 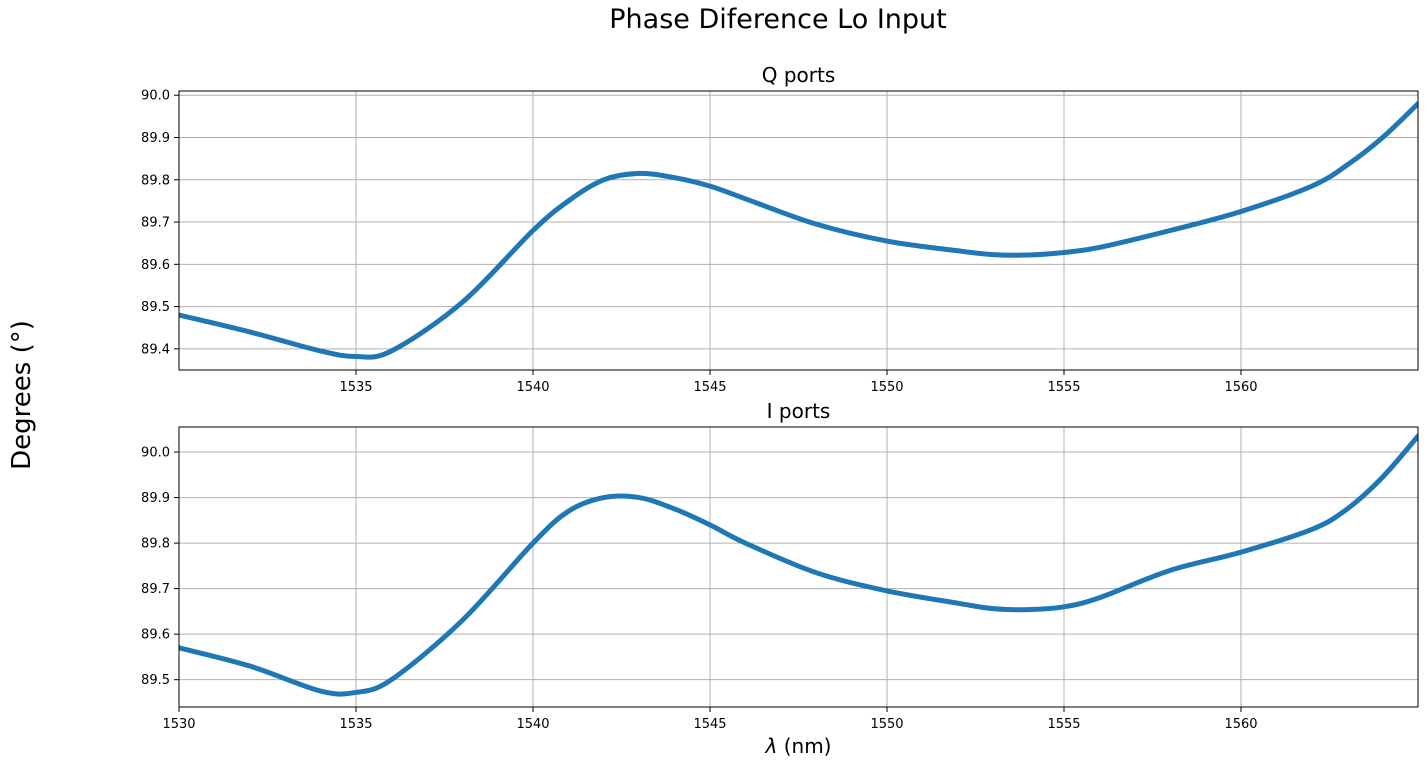 I want to click on x-tick-label: 1530, so click(x=178, y=724).